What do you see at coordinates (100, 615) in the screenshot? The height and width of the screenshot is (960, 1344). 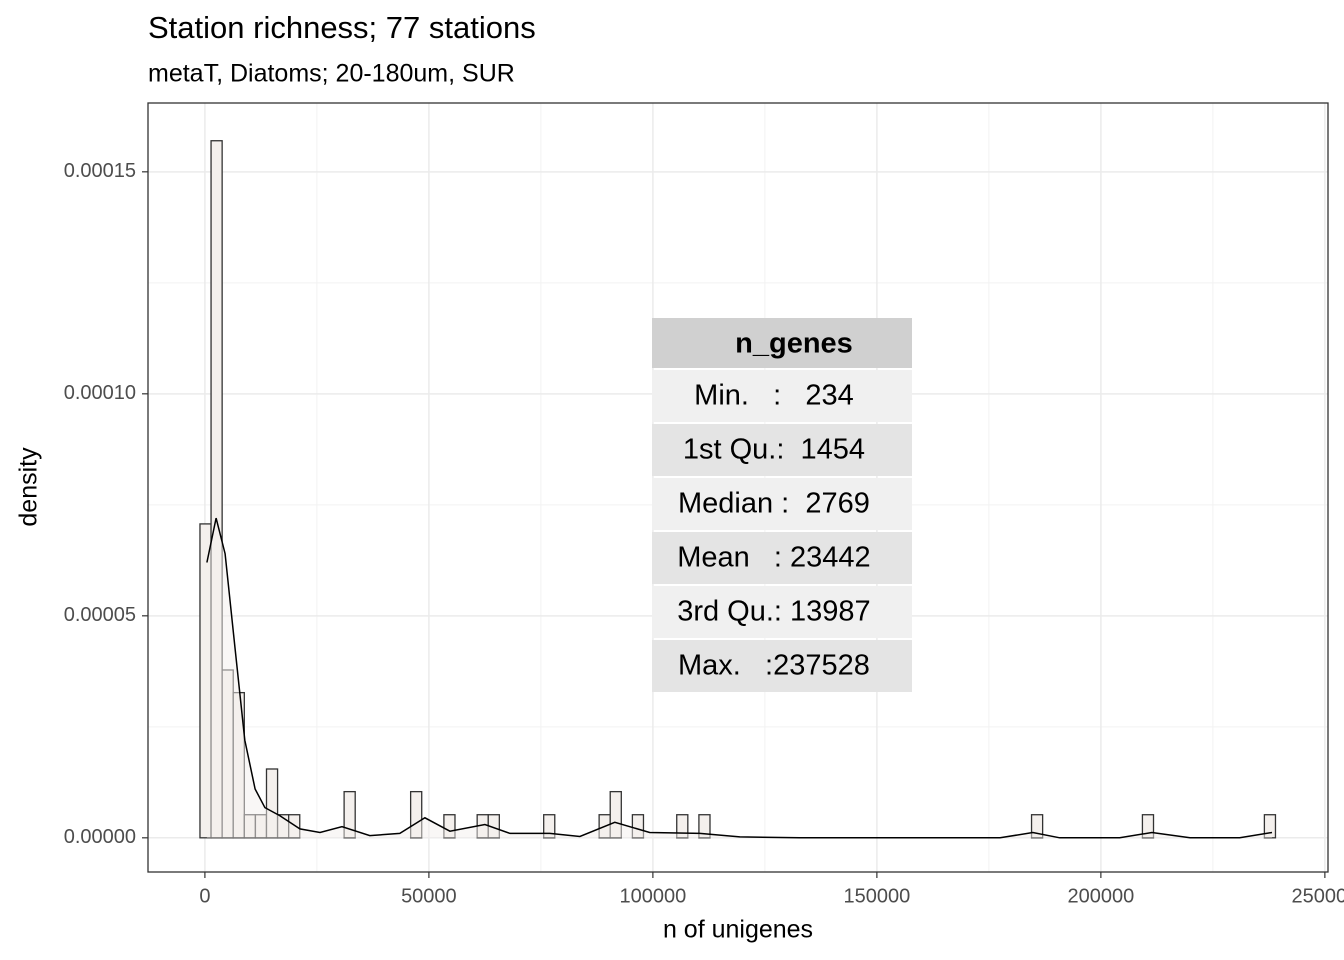 I see `y-tick-label: 0.00005` at bounding box center [100, 615].